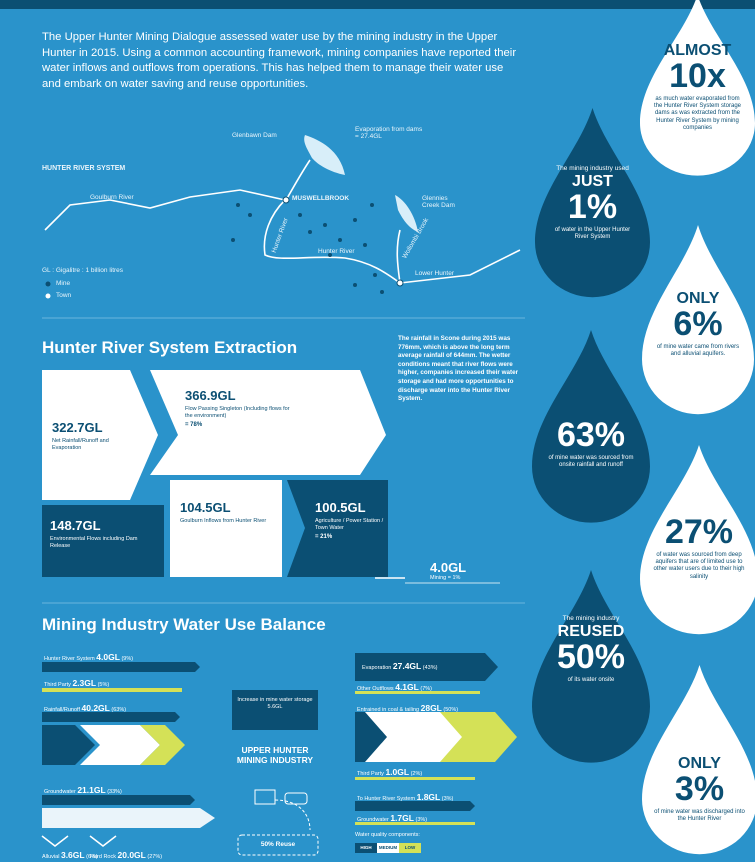 Image resolution: width=755 pixels, height=862 pixels. What do you see at coordinates (697, 50) in the screenshot?
I see `drop-pre: ALMOST` at bounding box center [697, 50].